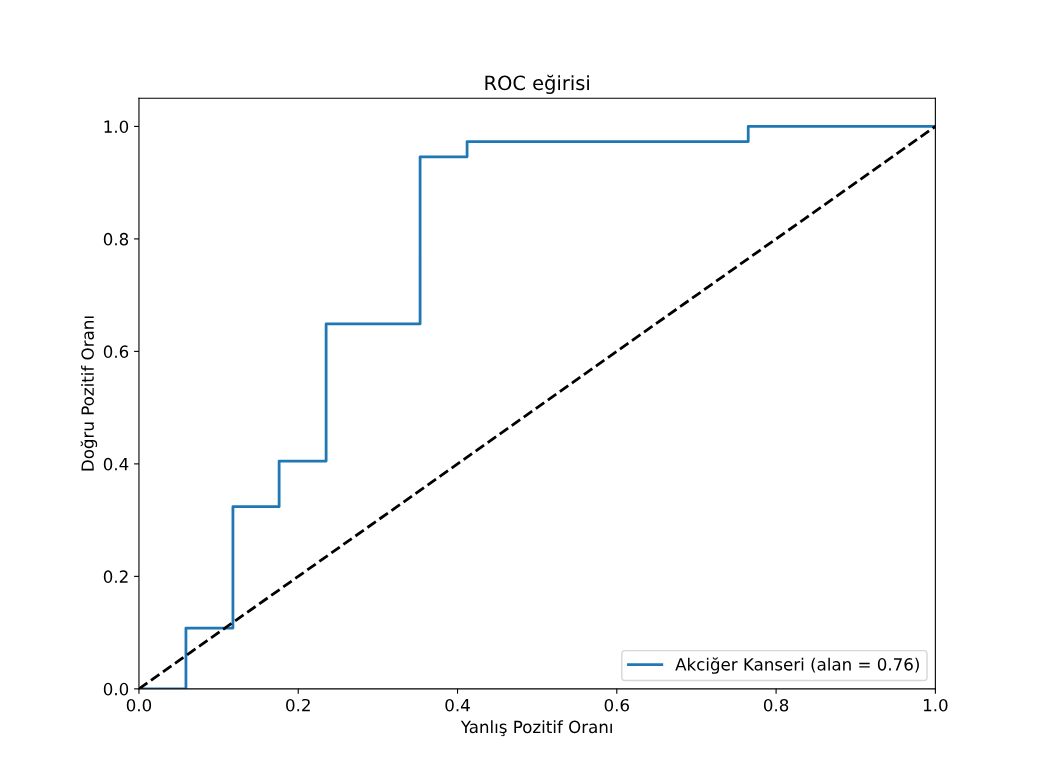 Image resolution: width=1037 pixels, height=774 pixels. Describe the element at coordinates (116, 351) in the screenshot. I see `y-tick-label: 0.6` at that location.